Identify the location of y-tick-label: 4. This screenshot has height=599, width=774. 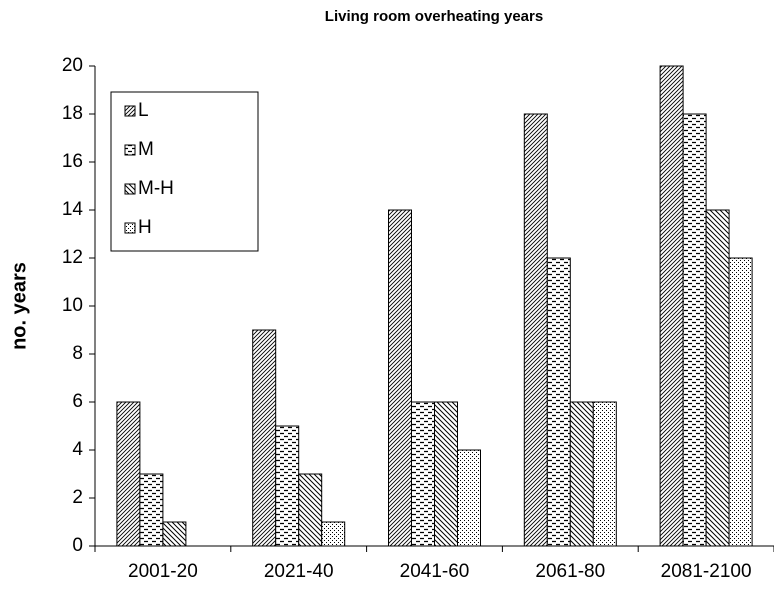
(77, 449).